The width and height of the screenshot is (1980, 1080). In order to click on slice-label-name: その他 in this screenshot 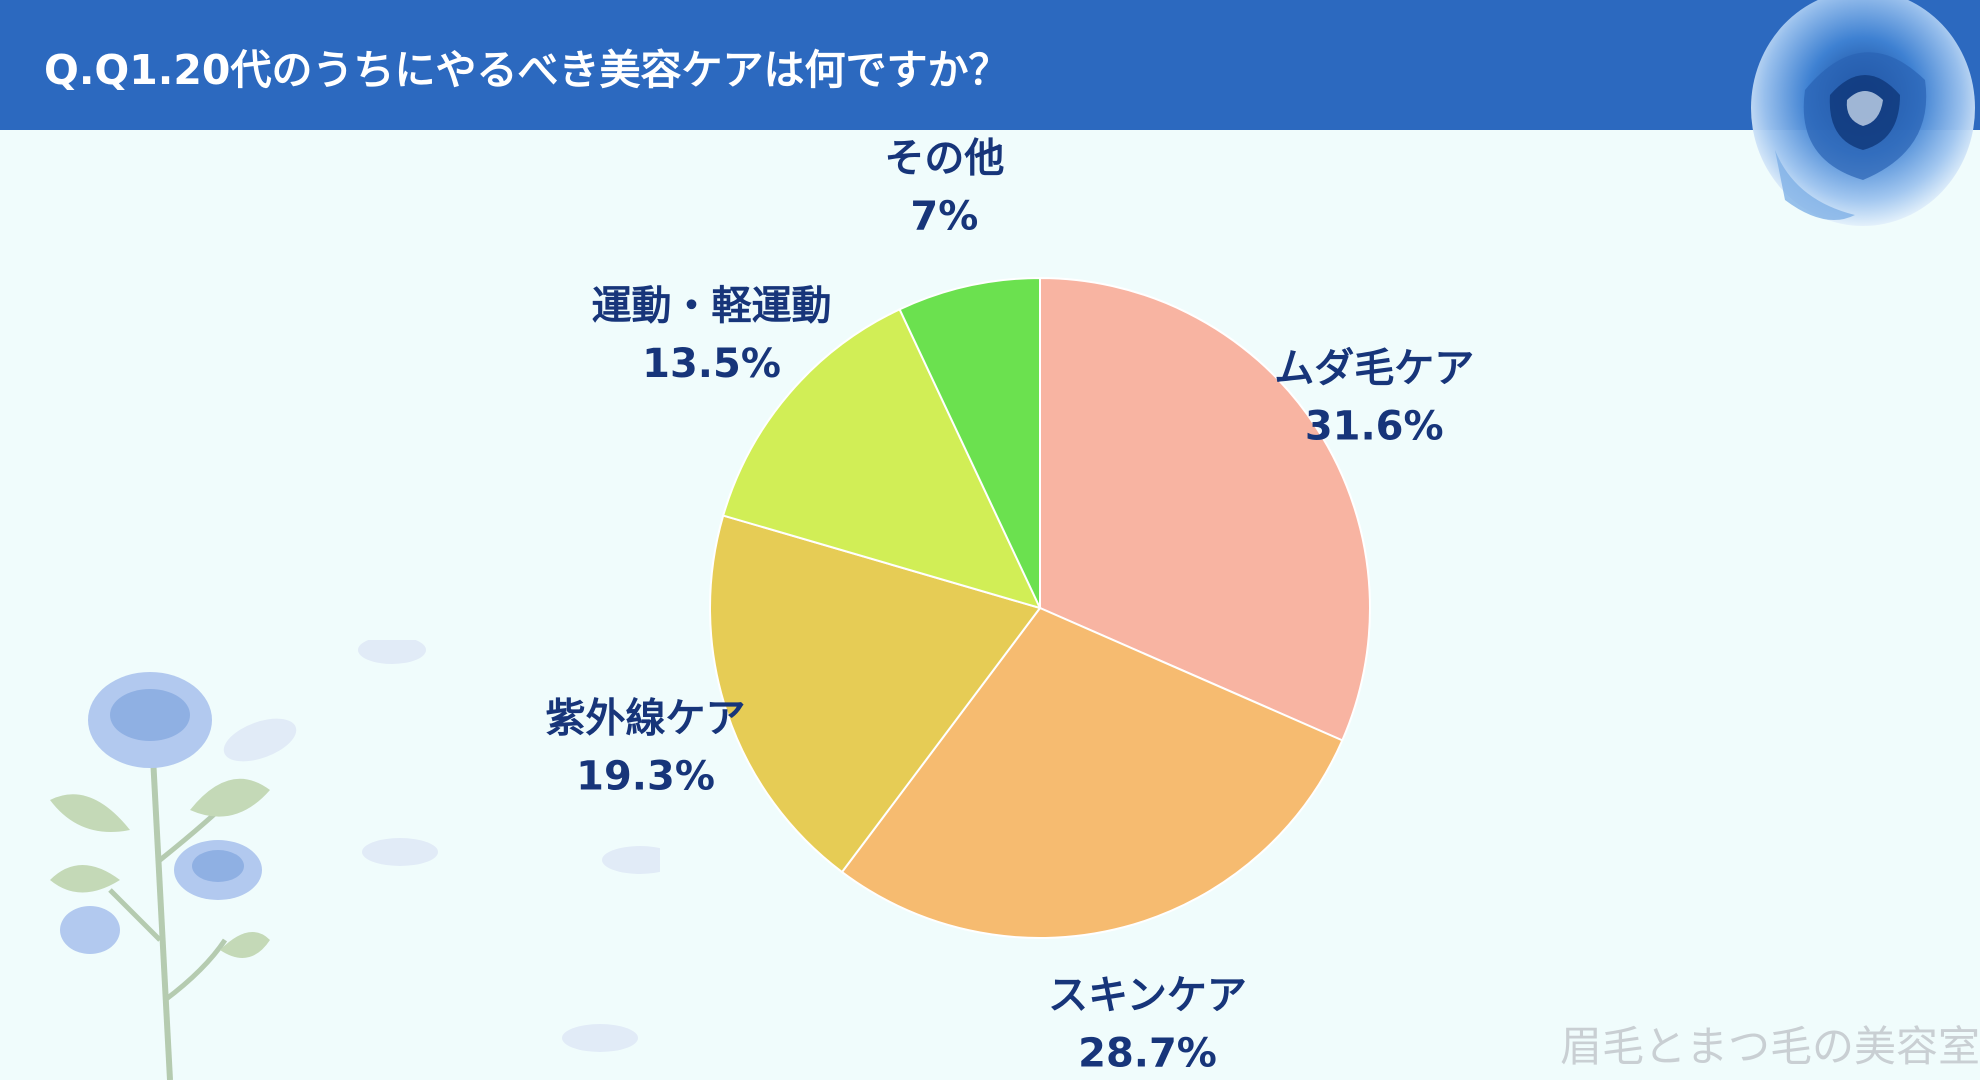, I will do `click(944, 159)`.